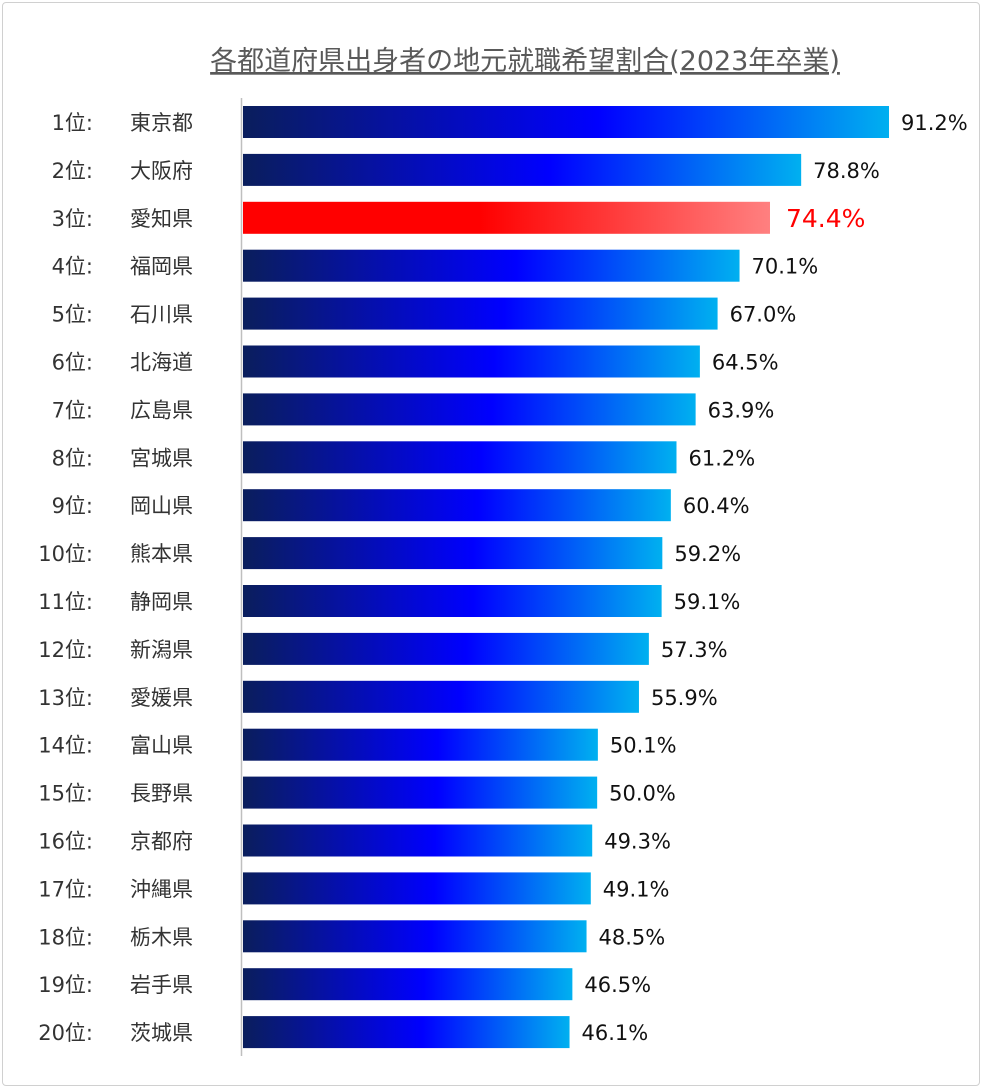  I want to click on category-label: 岩手県, so click(161, 985).